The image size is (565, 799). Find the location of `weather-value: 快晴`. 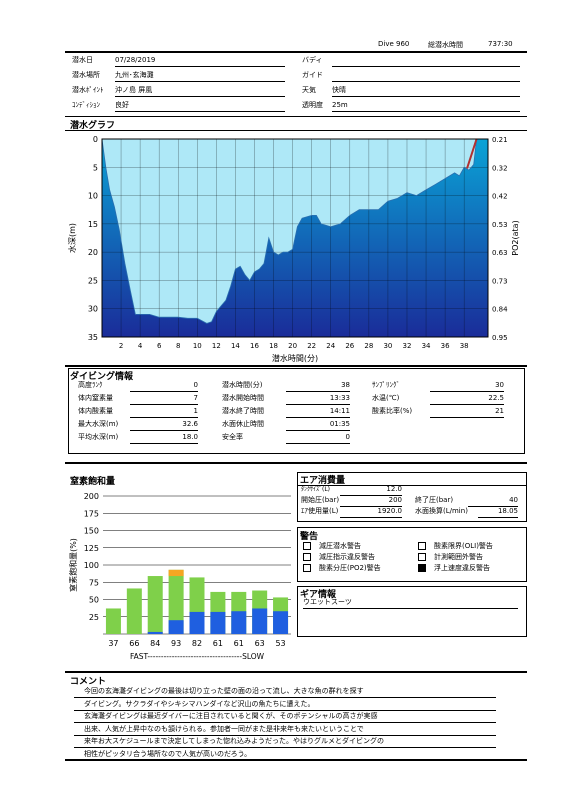

weather-value: 快晴 is located at coordinates (426, 91).